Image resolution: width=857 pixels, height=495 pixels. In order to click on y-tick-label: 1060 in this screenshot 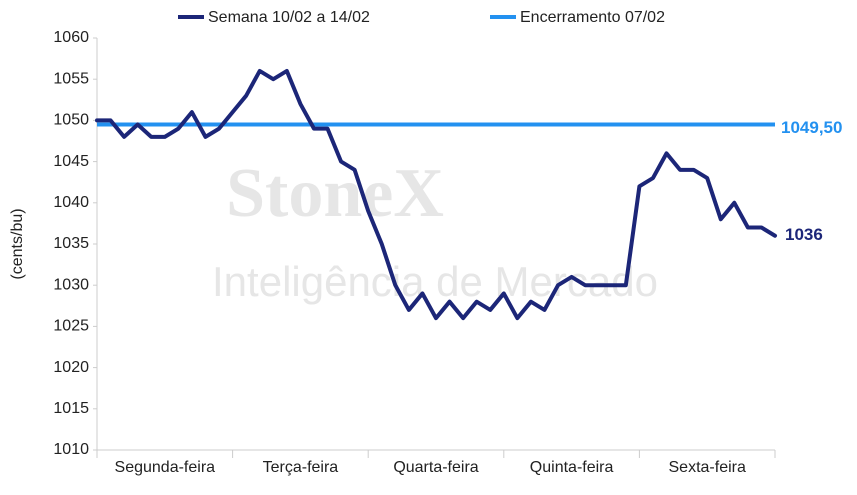, I will do `click(71, 37)`.